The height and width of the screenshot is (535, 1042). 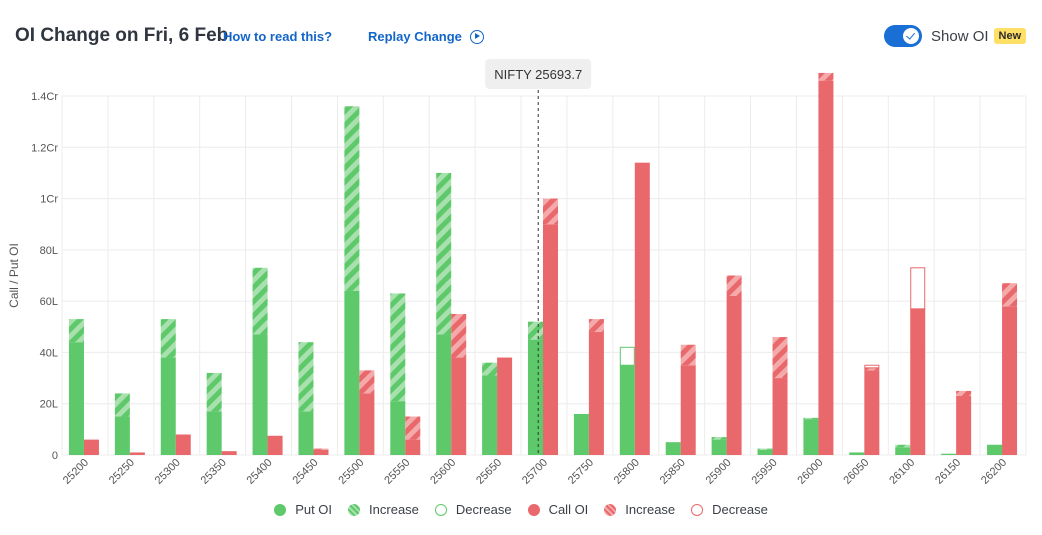 I want to click on x-tick-label: 25200, so click(x=76, y=472).